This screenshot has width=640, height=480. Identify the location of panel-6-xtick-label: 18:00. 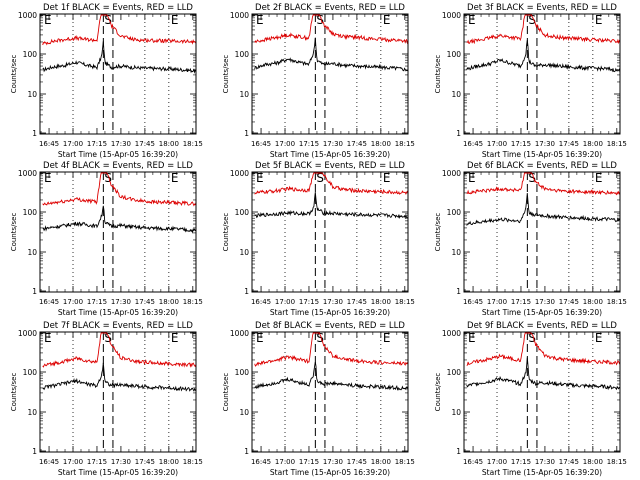
(593, 302).